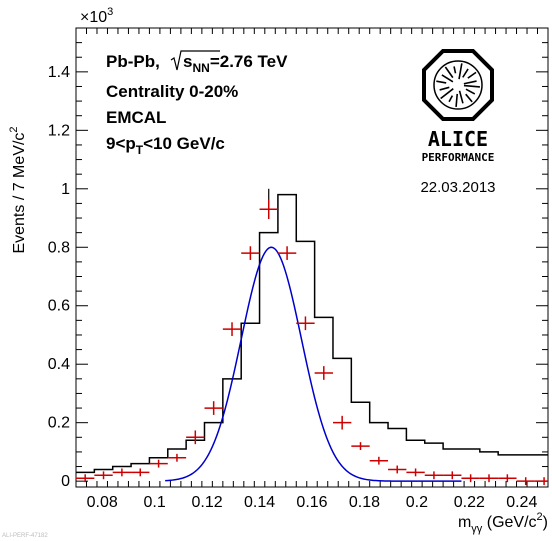  I want to click on alice-logo, so click(458, 85).